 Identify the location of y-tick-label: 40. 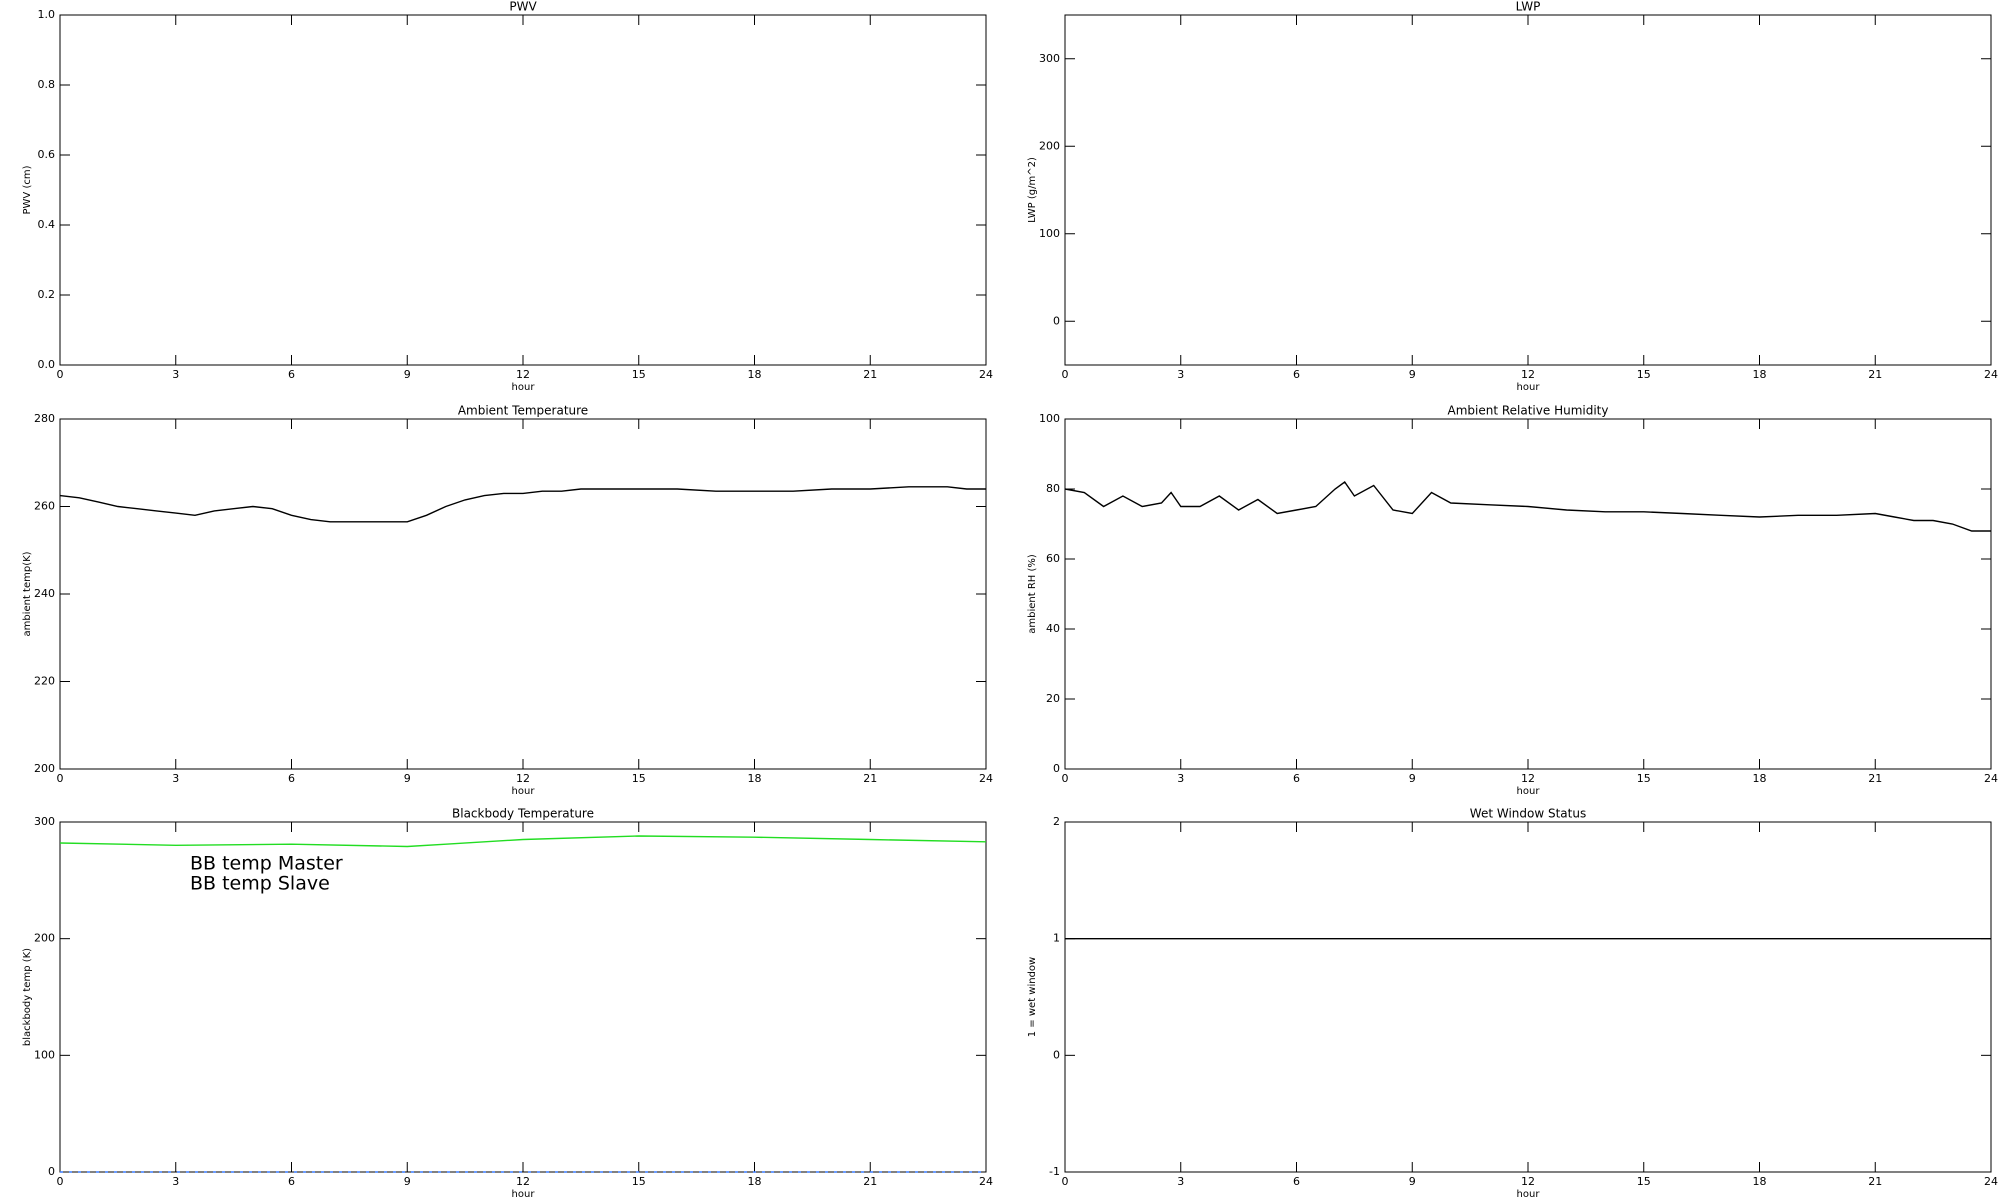
(1053, 628).